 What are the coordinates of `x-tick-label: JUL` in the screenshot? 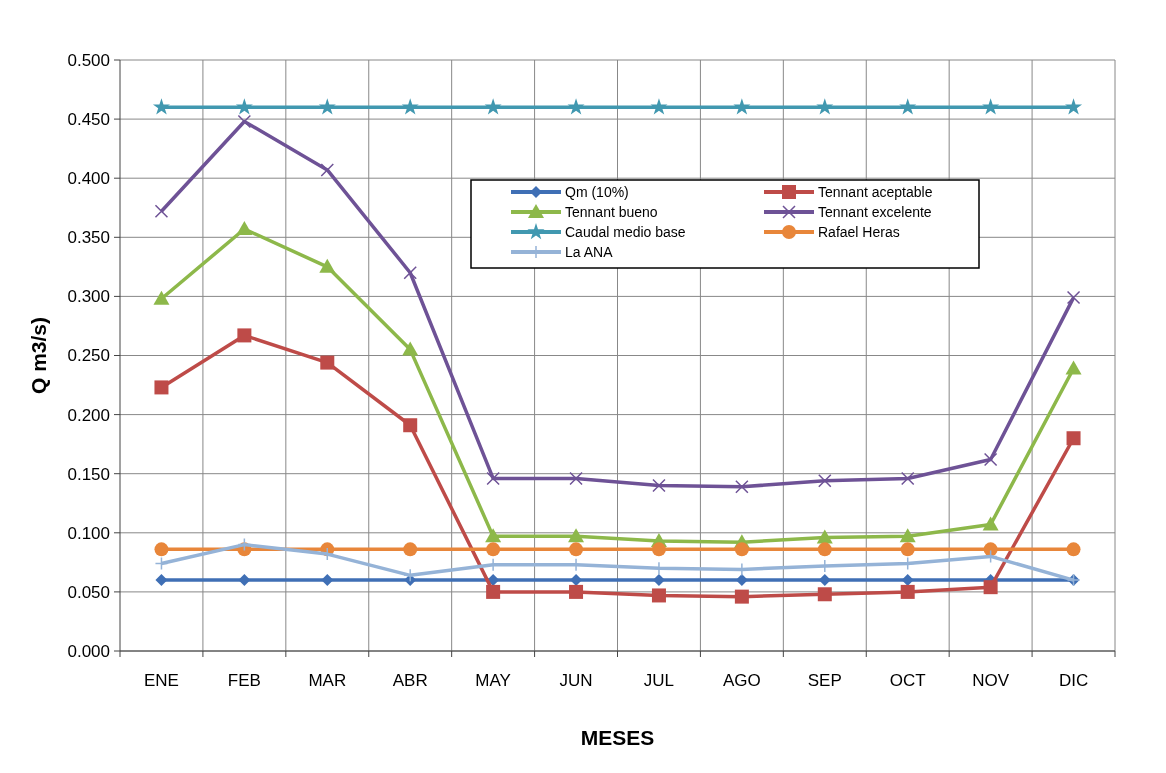 It's located at (659, 680).